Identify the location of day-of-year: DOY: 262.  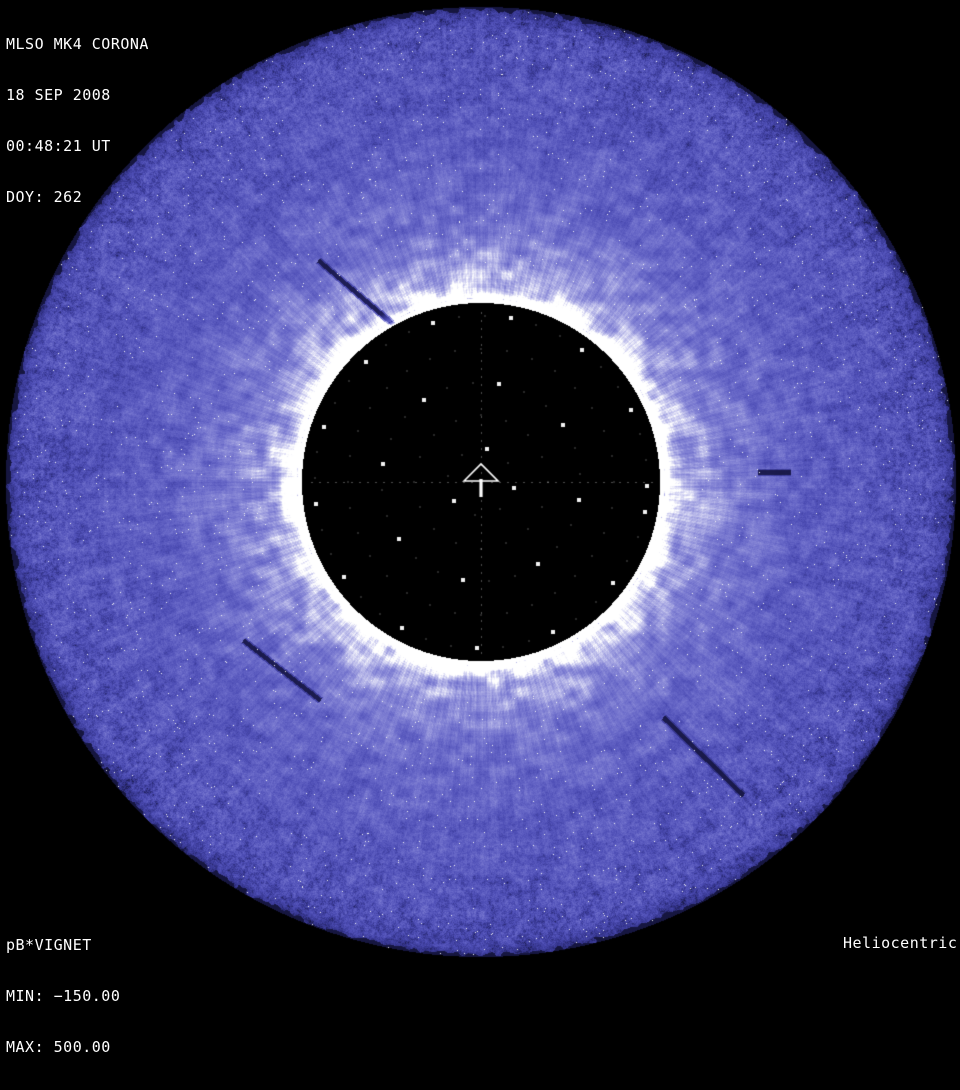
(44, 197).